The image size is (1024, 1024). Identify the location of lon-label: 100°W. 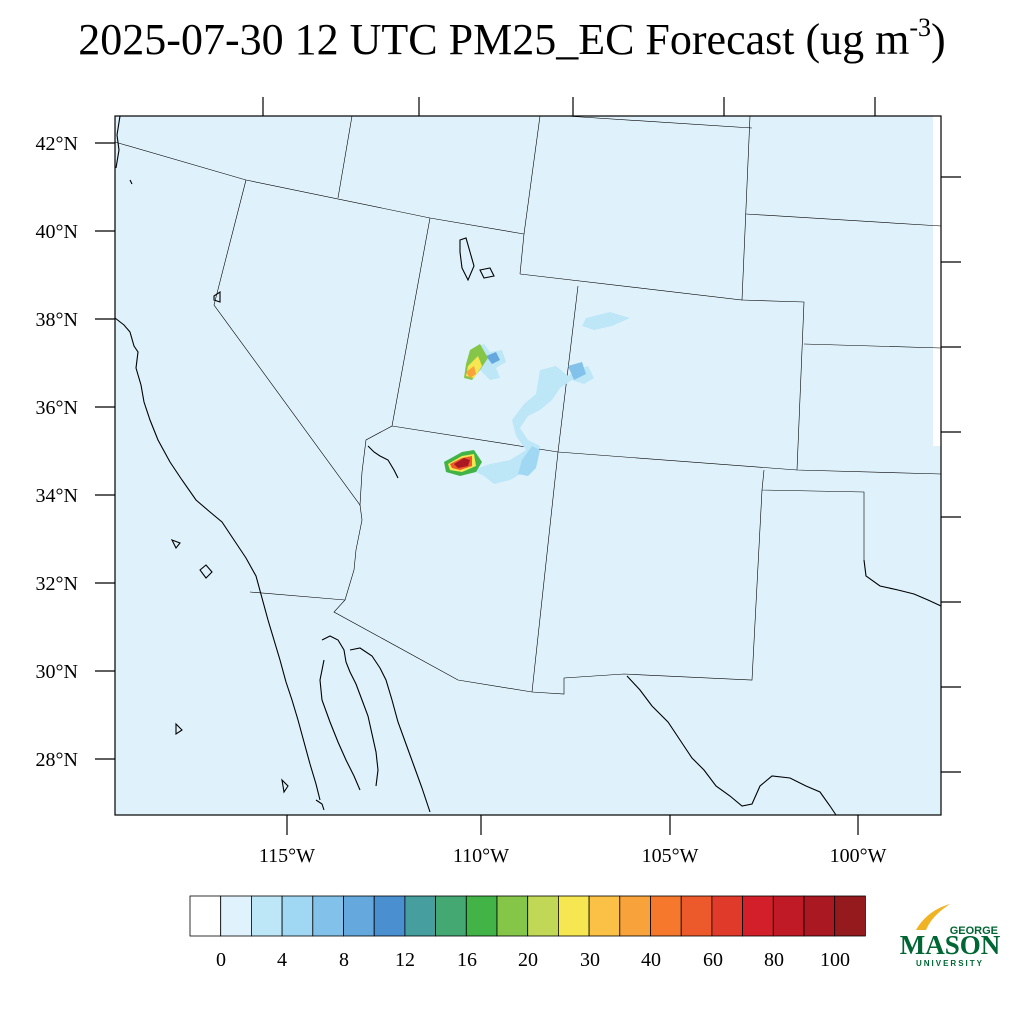
(858, 856).